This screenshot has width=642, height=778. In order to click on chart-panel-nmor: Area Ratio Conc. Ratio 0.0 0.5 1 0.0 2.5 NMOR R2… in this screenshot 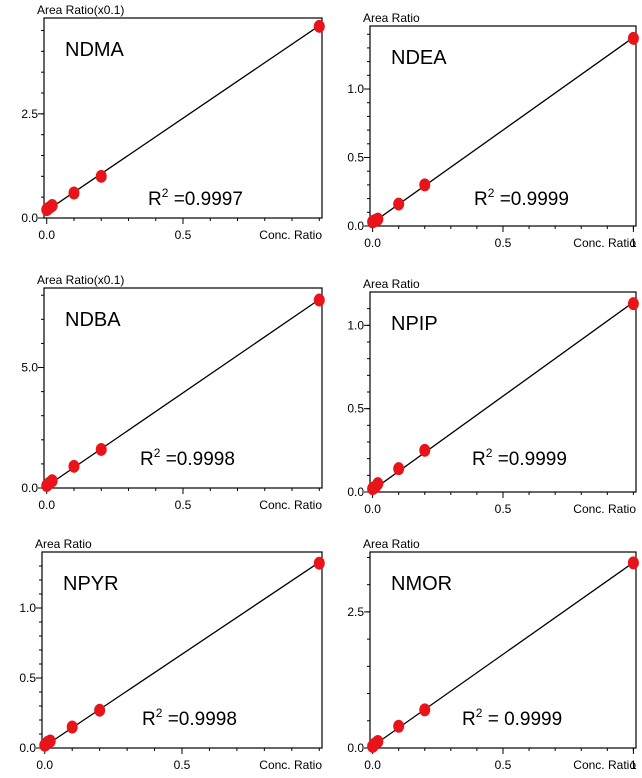, I will do `click(493, 654)`.